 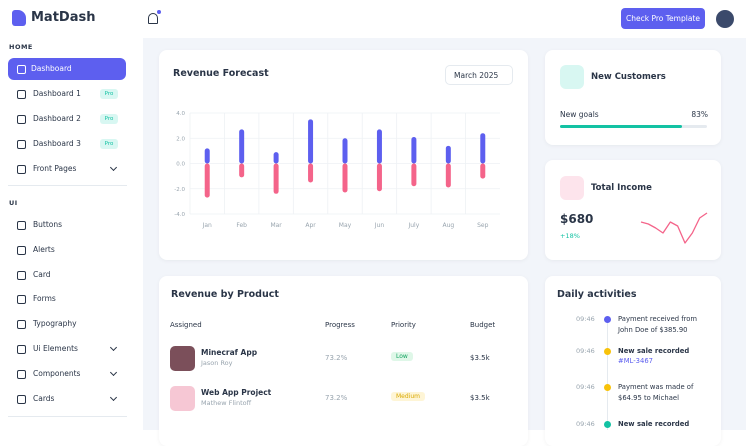 What do you see at coordinates (44, 249) in the screenshot?
I see `nav-item: Alerts` at bounding box center [44, 249].